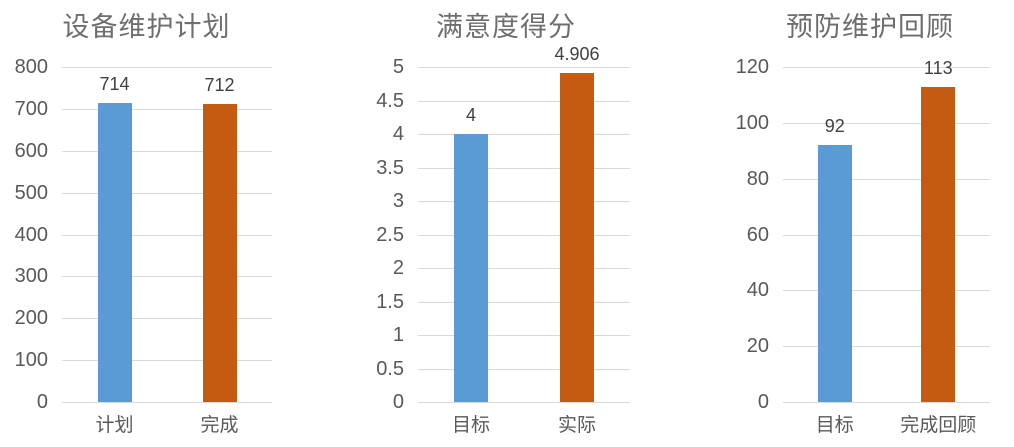  Describe the element at coordinates (390, 167) in the screenshot. I see `y-axis-tick-label: 3.5` at that location.